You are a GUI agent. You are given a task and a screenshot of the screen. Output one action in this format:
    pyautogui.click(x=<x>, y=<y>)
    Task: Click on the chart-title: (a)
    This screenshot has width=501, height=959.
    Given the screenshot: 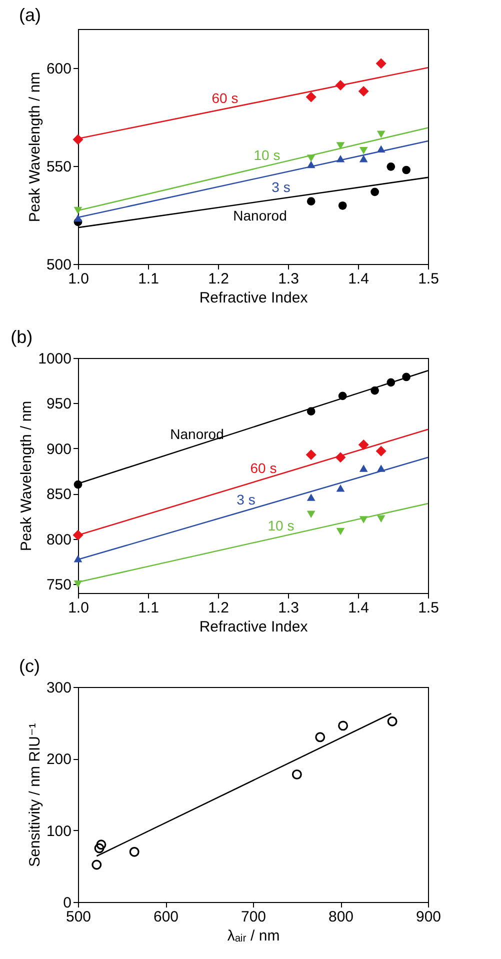 What is the action you would take?
    pyautogui.click(x=29, y=15)
    